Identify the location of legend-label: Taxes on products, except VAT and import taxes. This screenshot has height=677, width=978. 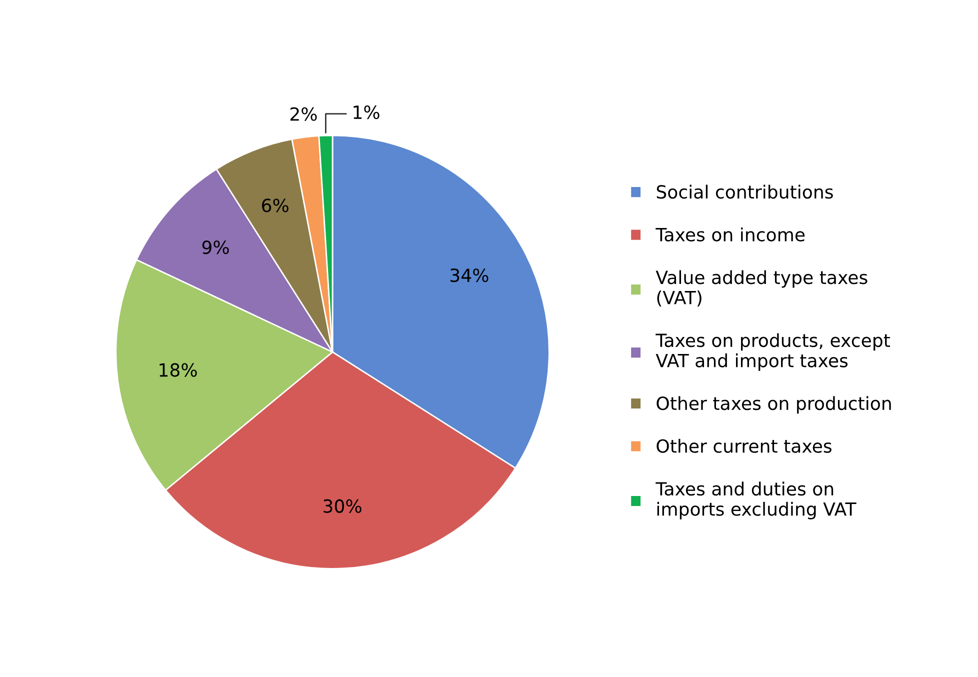
(773, 352).